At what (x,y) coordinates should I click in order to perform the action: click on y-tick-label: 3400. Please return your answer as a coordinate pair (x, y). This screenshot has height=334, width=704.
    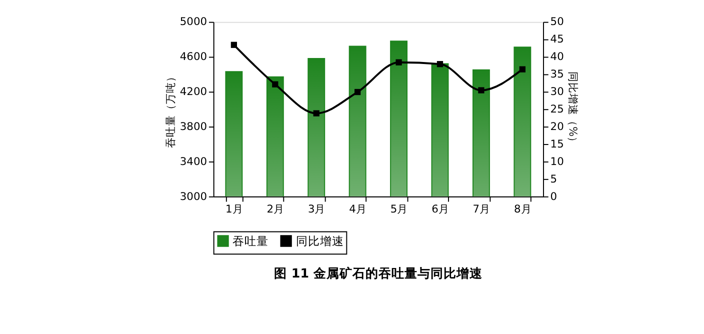
    Looking at the image, I should click on (194, 161).